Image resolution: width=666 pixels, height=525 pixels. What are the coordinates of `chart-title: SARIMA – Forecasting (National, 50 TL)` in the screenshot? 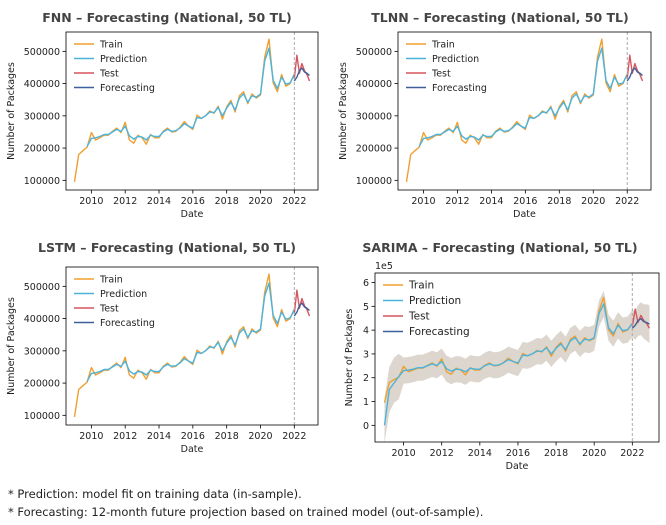 It's located at (499, 247).